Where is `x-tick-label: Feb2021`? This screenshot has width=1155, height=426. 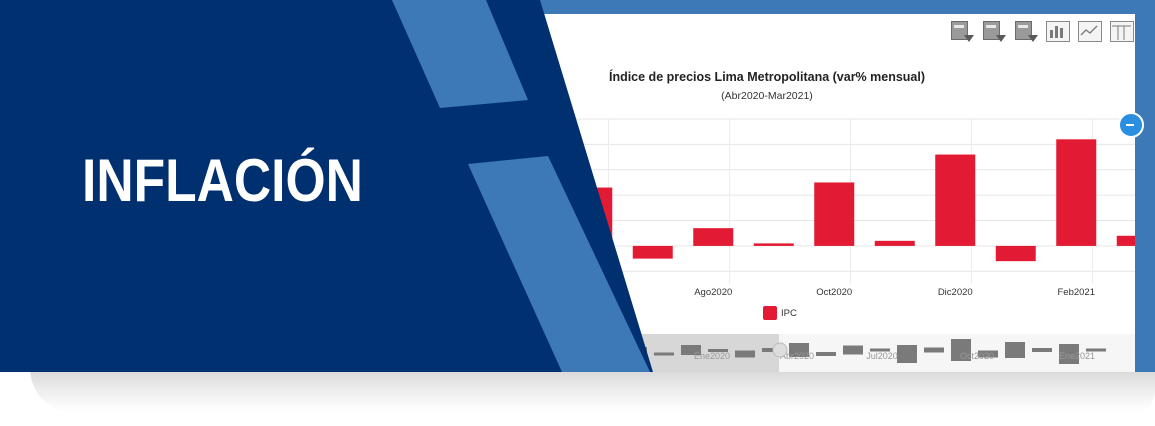
x-tick-label: Feb2021 is located at coordinates (1076, 292).